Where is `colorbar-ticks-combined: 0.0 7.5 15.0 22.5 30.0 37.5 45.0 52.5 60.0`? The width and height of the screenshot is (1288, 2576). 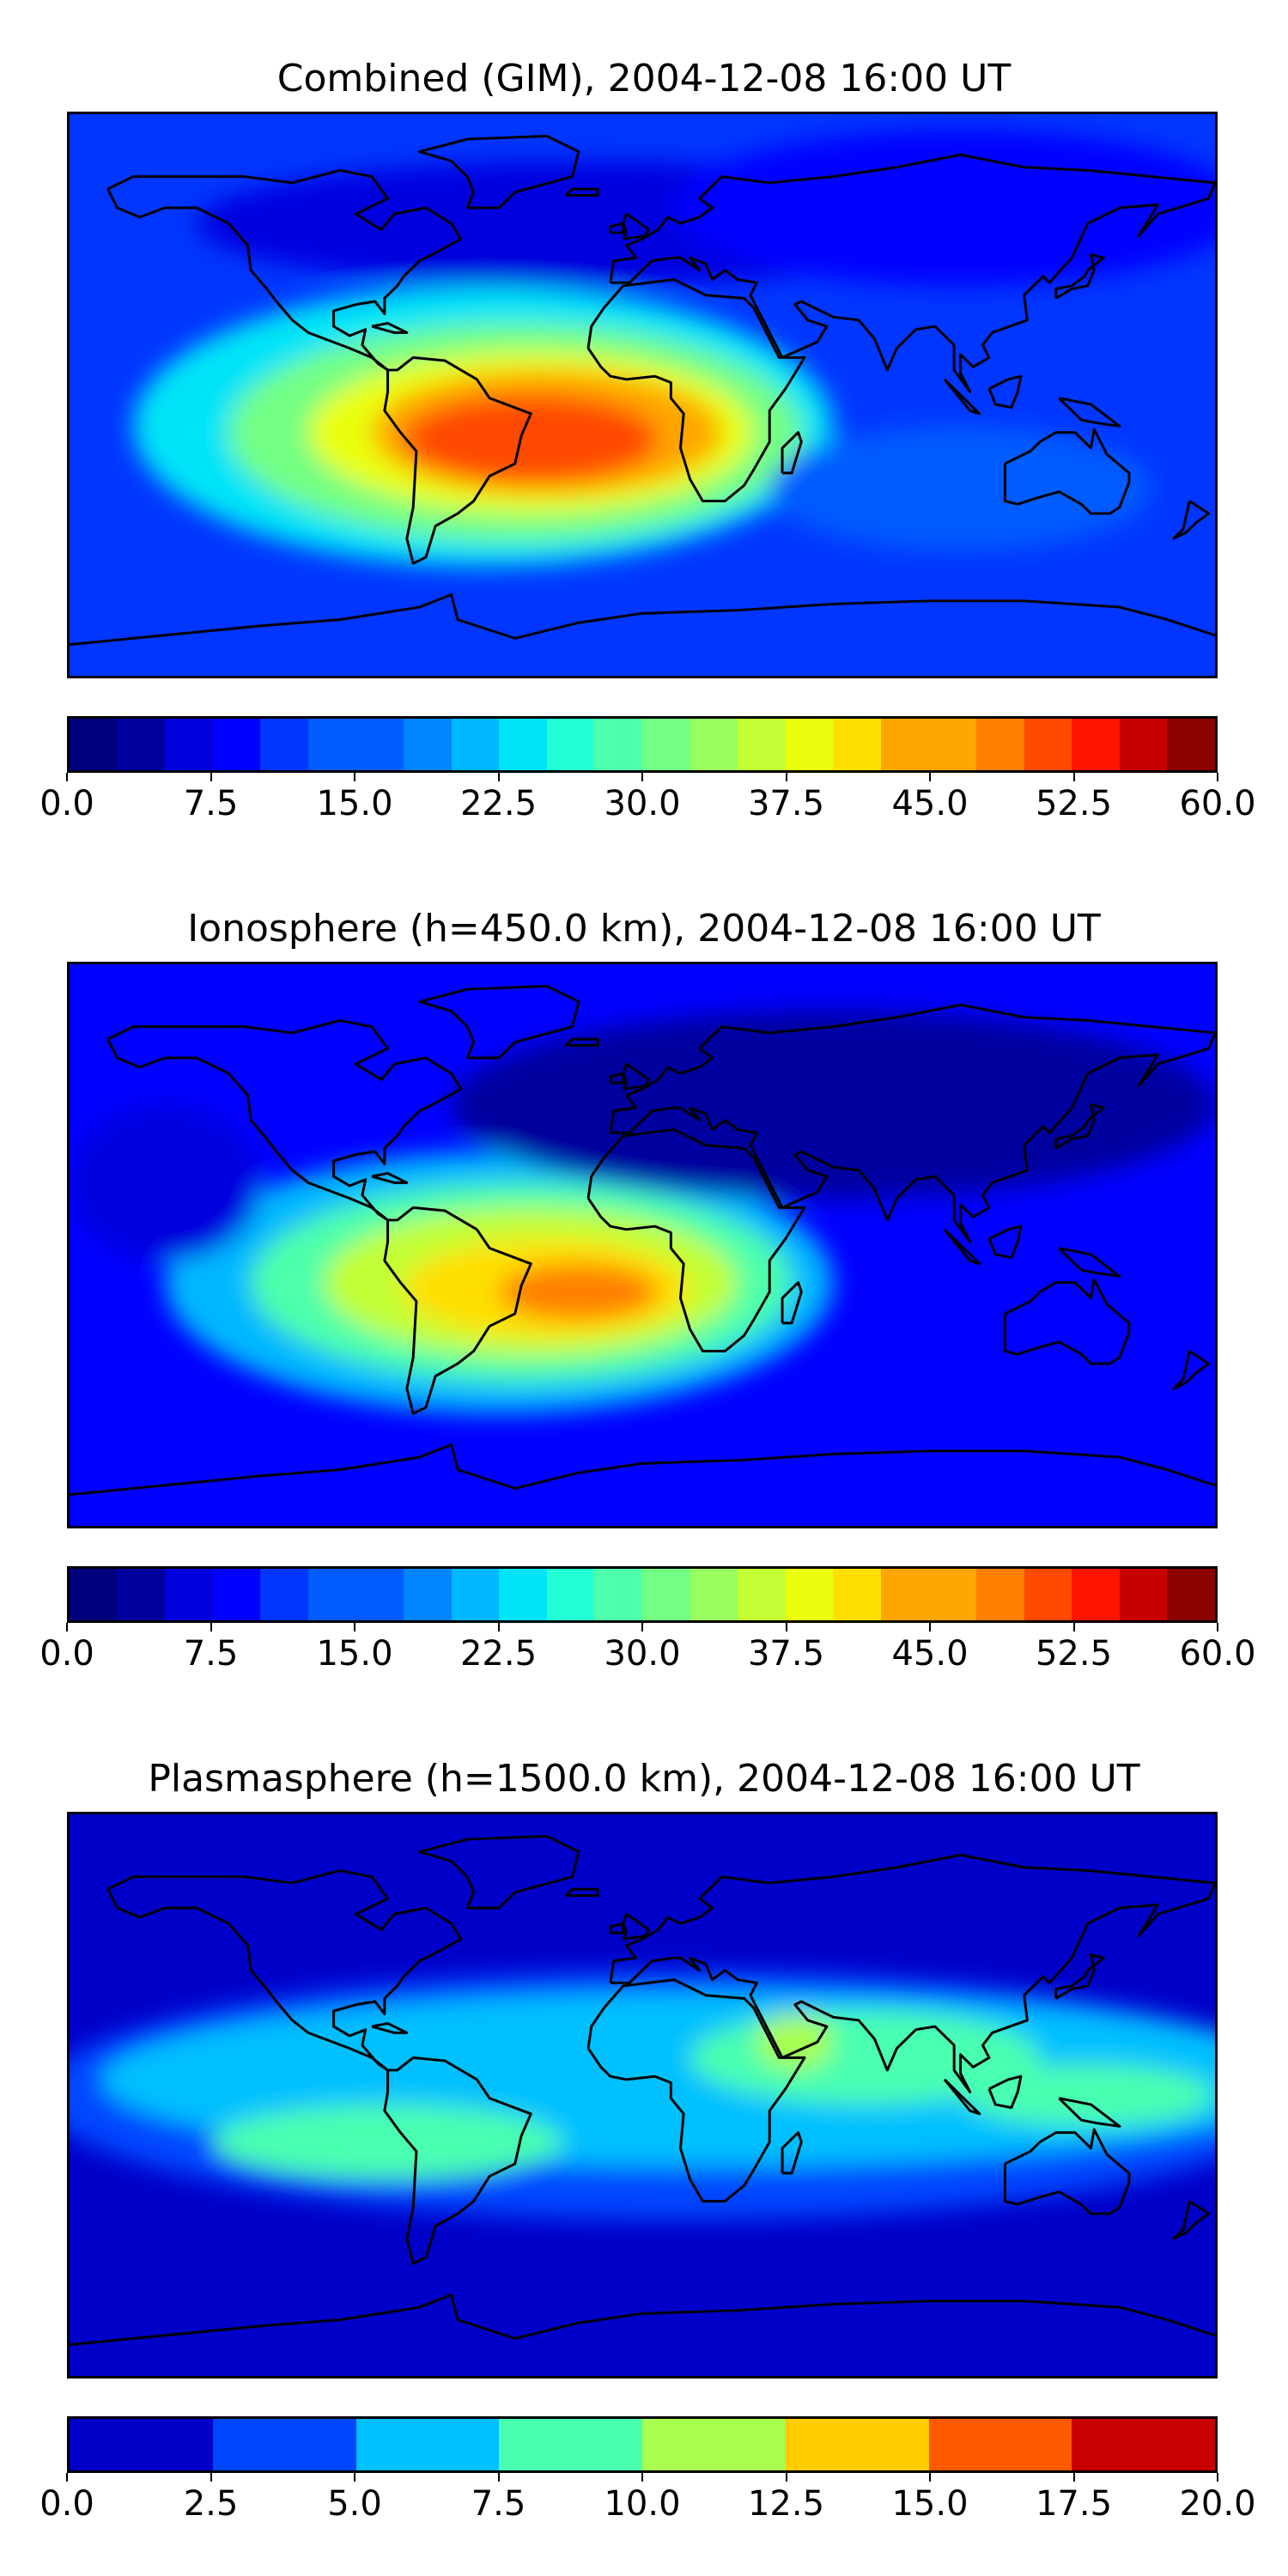 colorbar-ticks-combined: 0.0 7.5 15.0 22.5 30.0 37.5 45.0 52.5 60.0 is located at coordinates (647, 798).